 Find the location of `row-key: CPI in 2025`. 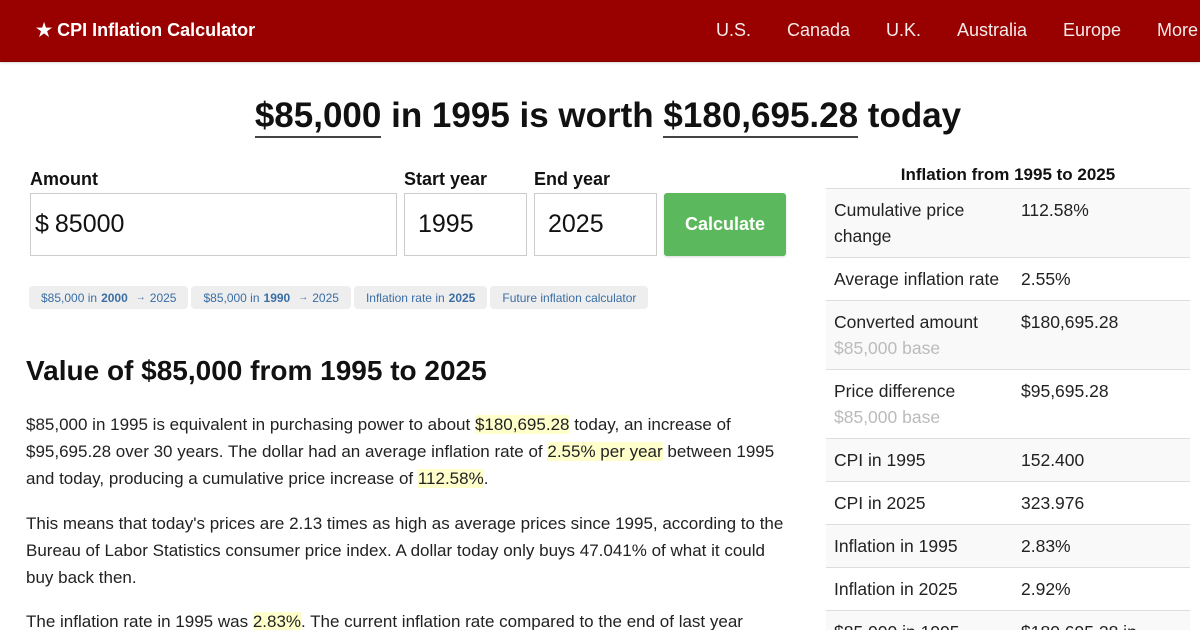

row-key: CPI in 2025 is located at coordinates (880, 503).